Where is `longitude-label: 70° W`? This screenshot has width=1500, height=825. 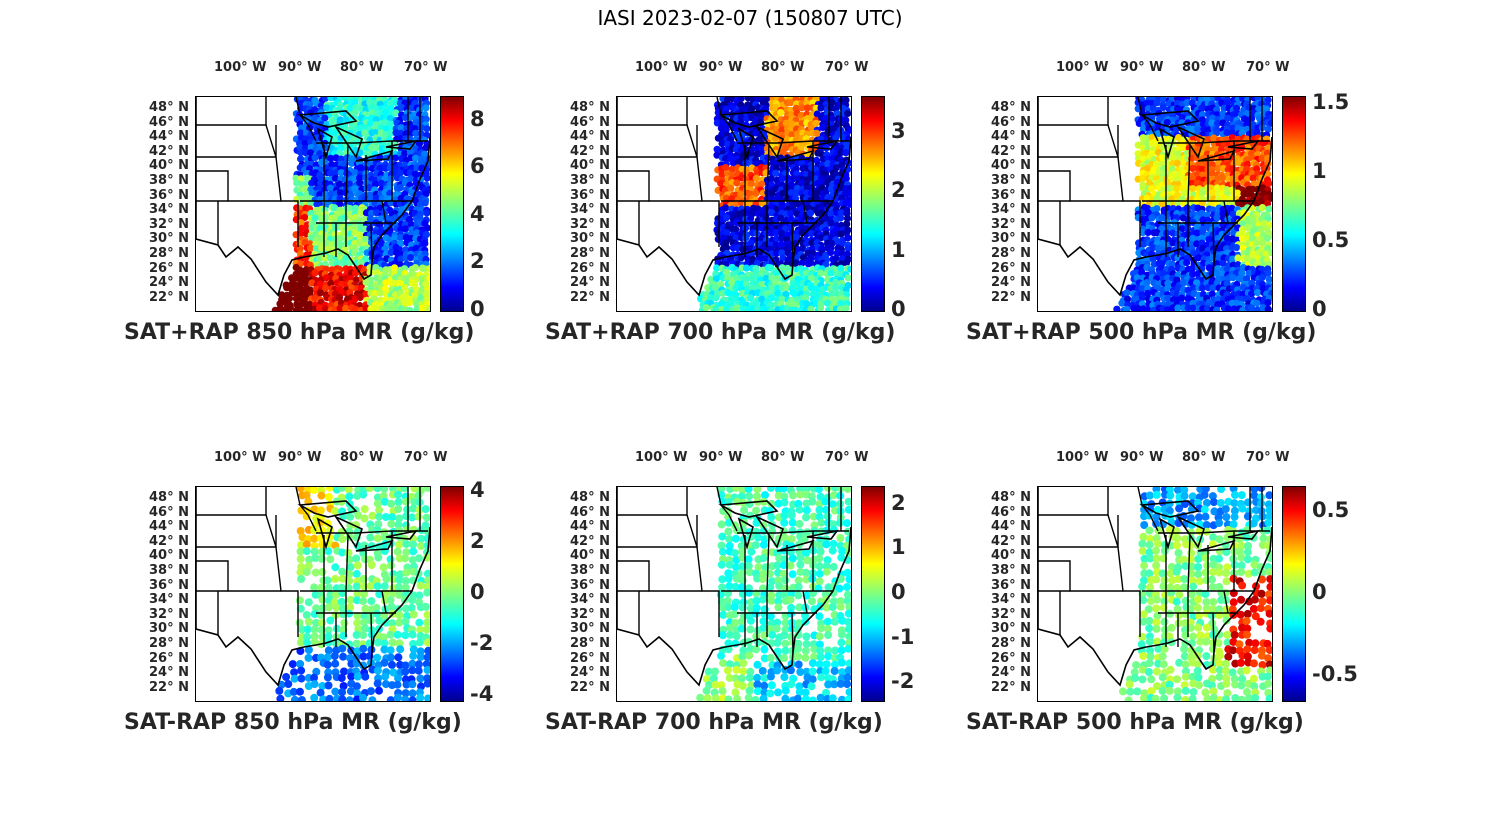 longitude-label: 70° W is located at coordinates (847, 67).